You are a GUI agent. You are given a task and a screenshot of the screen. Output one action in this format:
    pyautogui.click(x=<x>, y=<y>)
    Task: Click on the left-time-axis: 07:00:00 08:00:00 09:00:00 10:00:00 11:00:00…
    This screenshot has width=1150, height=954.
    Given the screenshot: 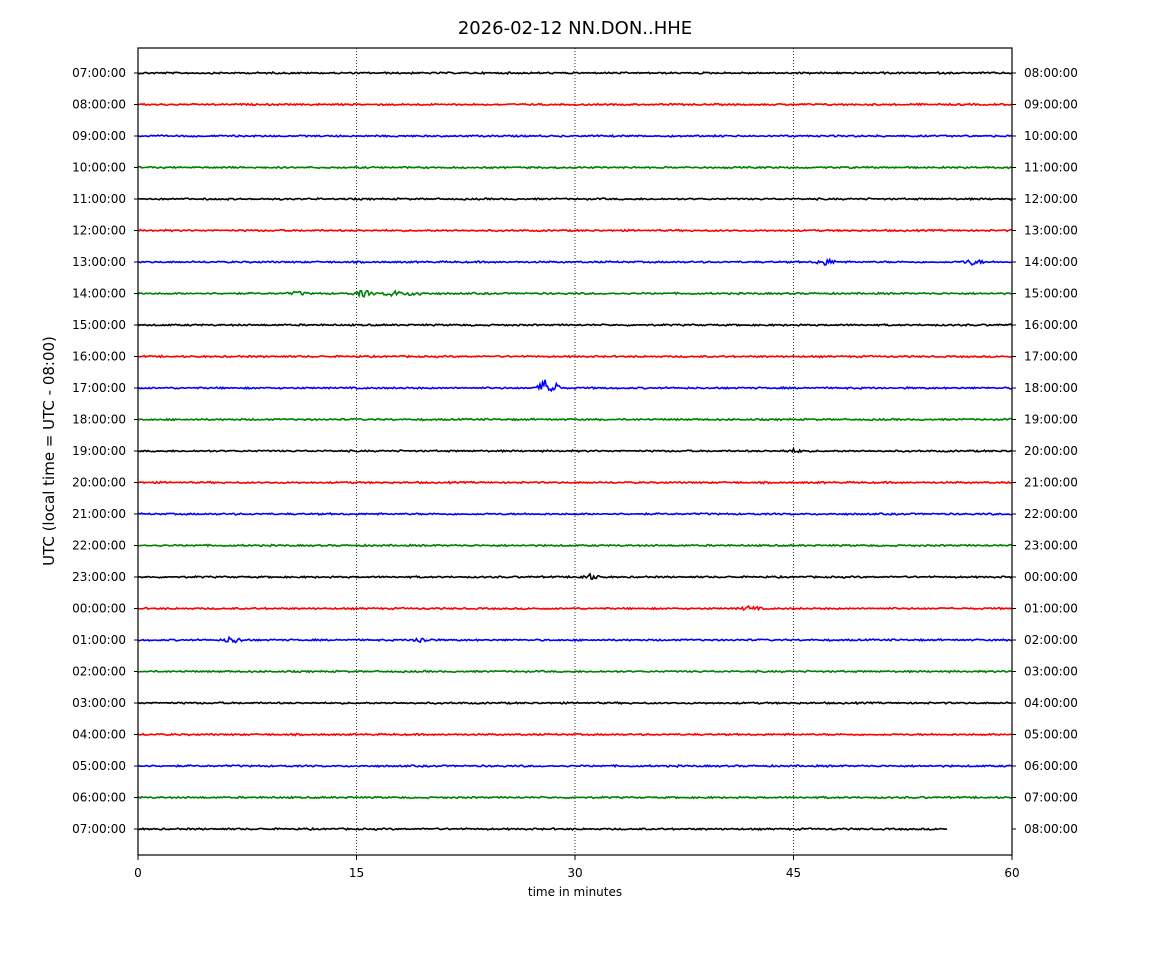 What is the action you would take?
    pyautogui.click(x=105, y=451)
    